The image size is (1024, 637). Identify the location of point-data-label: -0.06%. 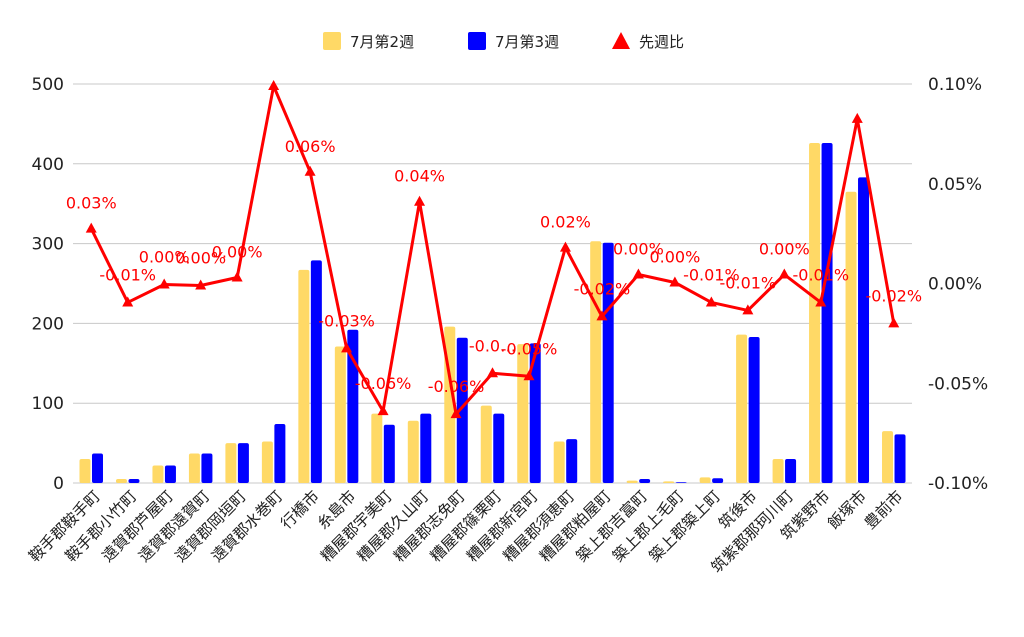
(383, 383).